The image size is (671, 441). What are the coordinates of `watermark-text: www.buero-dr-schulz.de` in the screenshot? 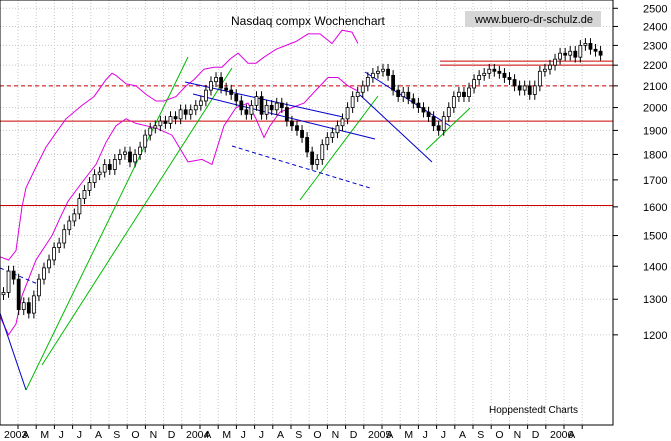 It's located at (533, 20).